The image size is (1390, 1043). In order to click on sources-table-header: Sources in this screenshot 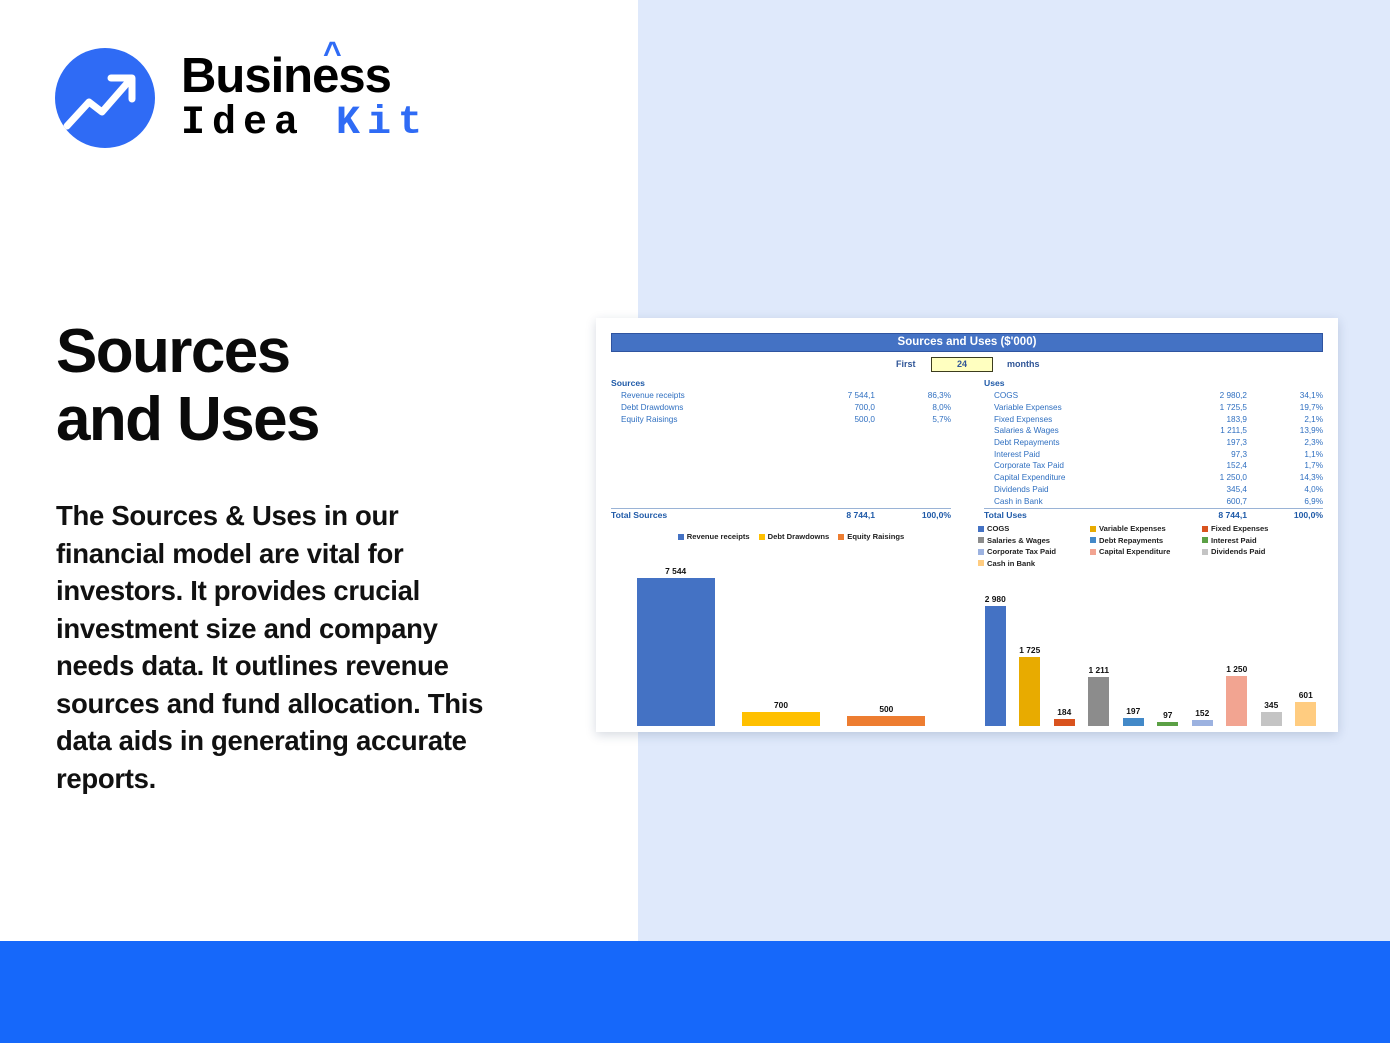, I will do `click(628, 383)`.